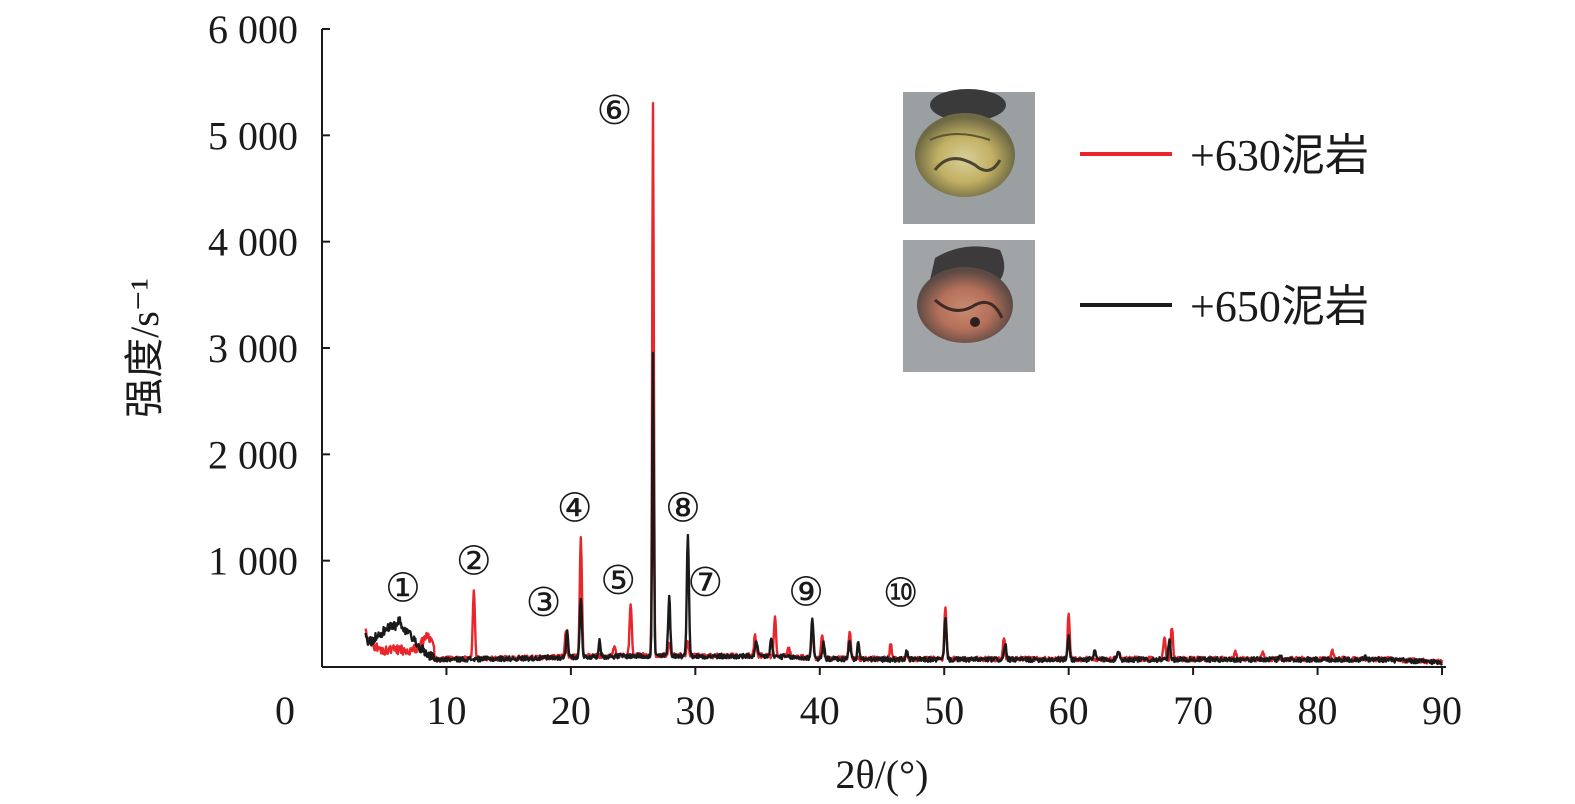 The height and width of the screenshot is (804, 1575). I want to click on peak-annotation-label: ③, so click(544, 602).